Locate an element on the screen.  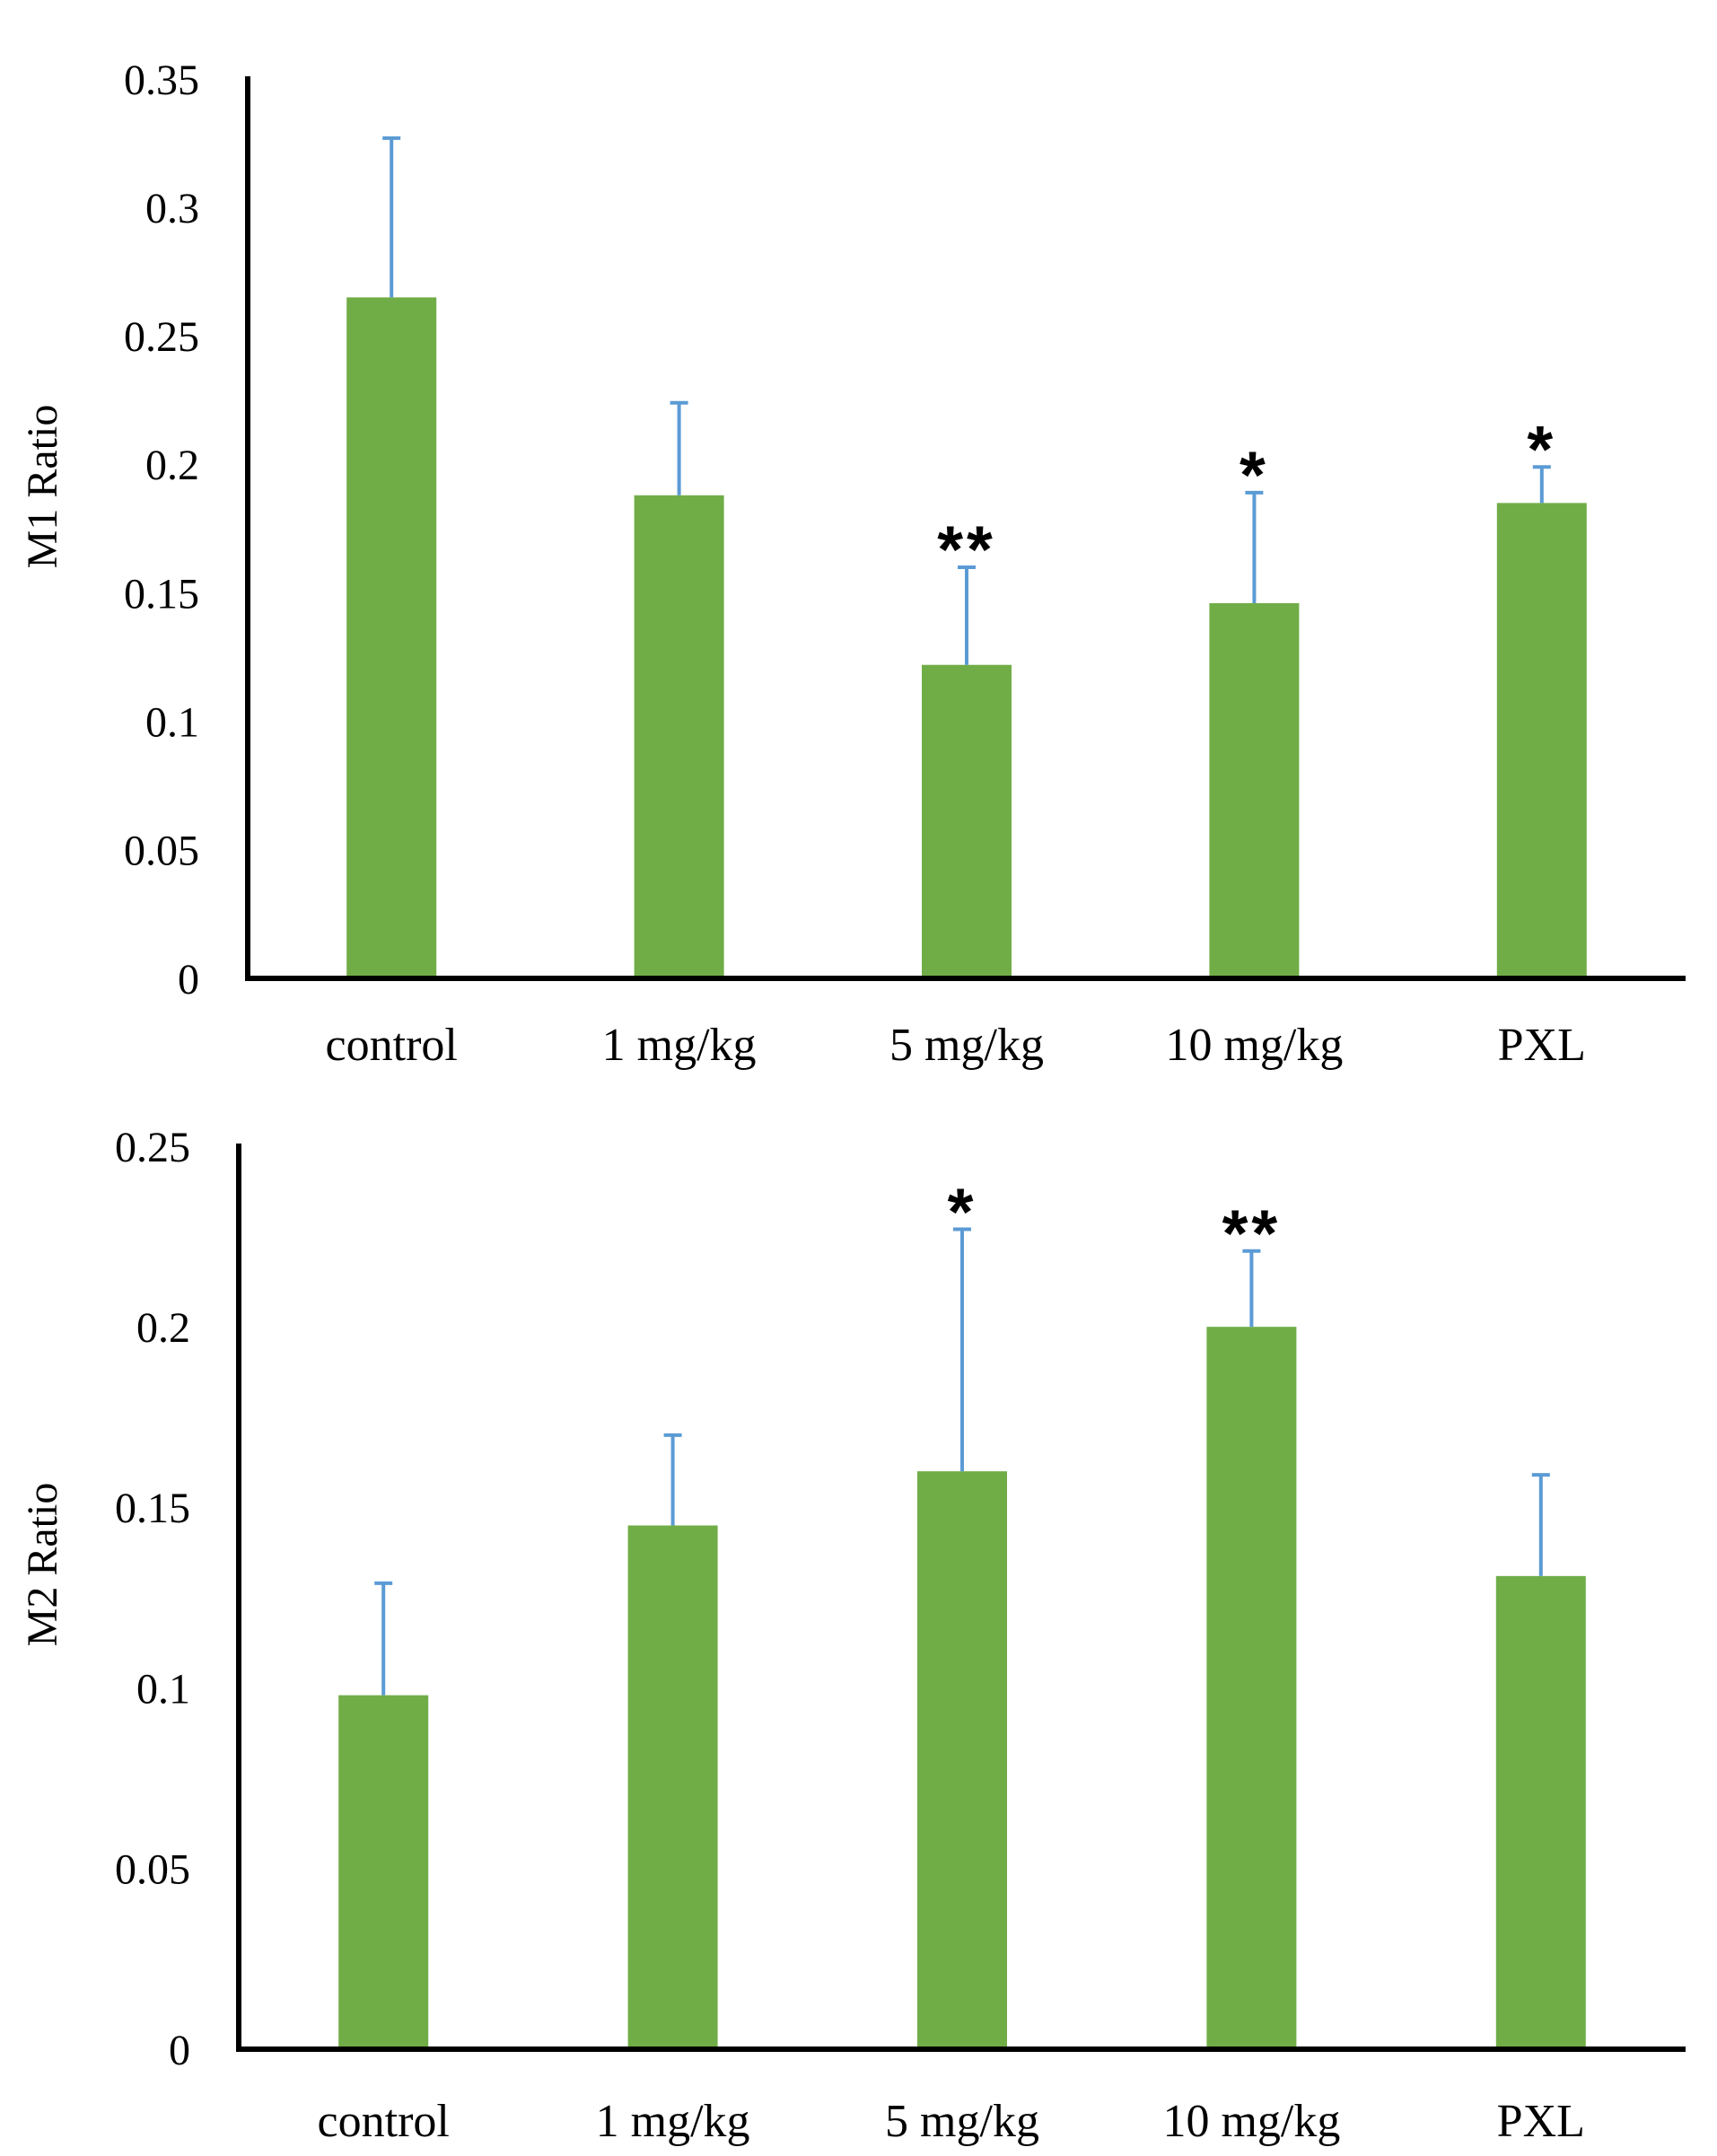
y-tick-label: 0.3 is located at coordinates (172, 208).